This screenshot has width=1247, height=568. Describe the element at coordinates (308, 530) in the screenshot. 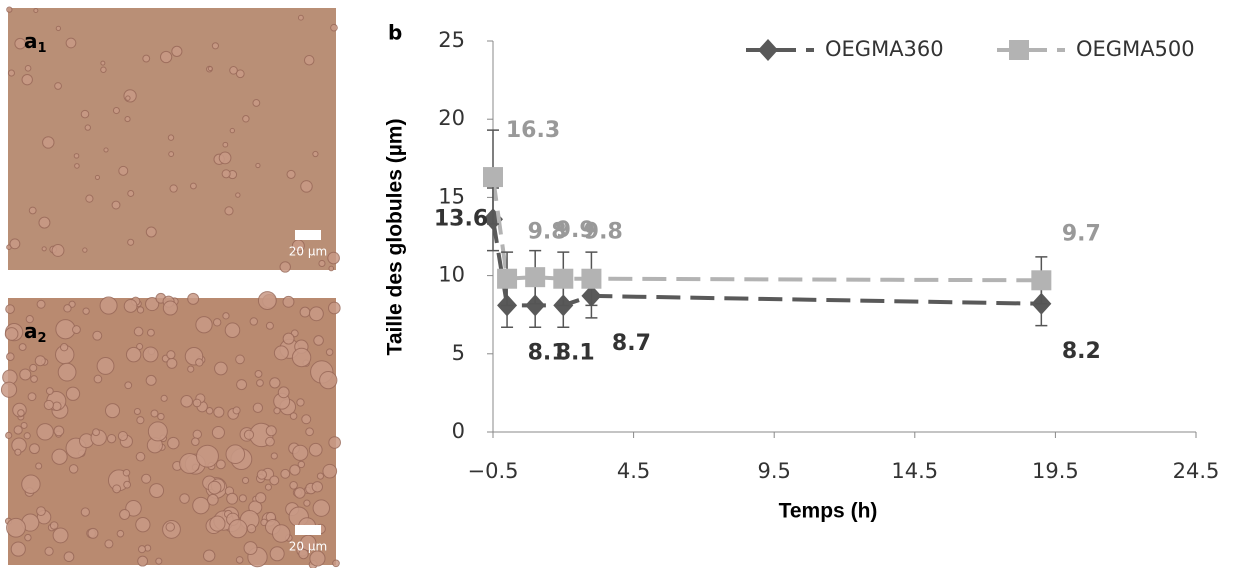

I see `scale-bar` at that location.